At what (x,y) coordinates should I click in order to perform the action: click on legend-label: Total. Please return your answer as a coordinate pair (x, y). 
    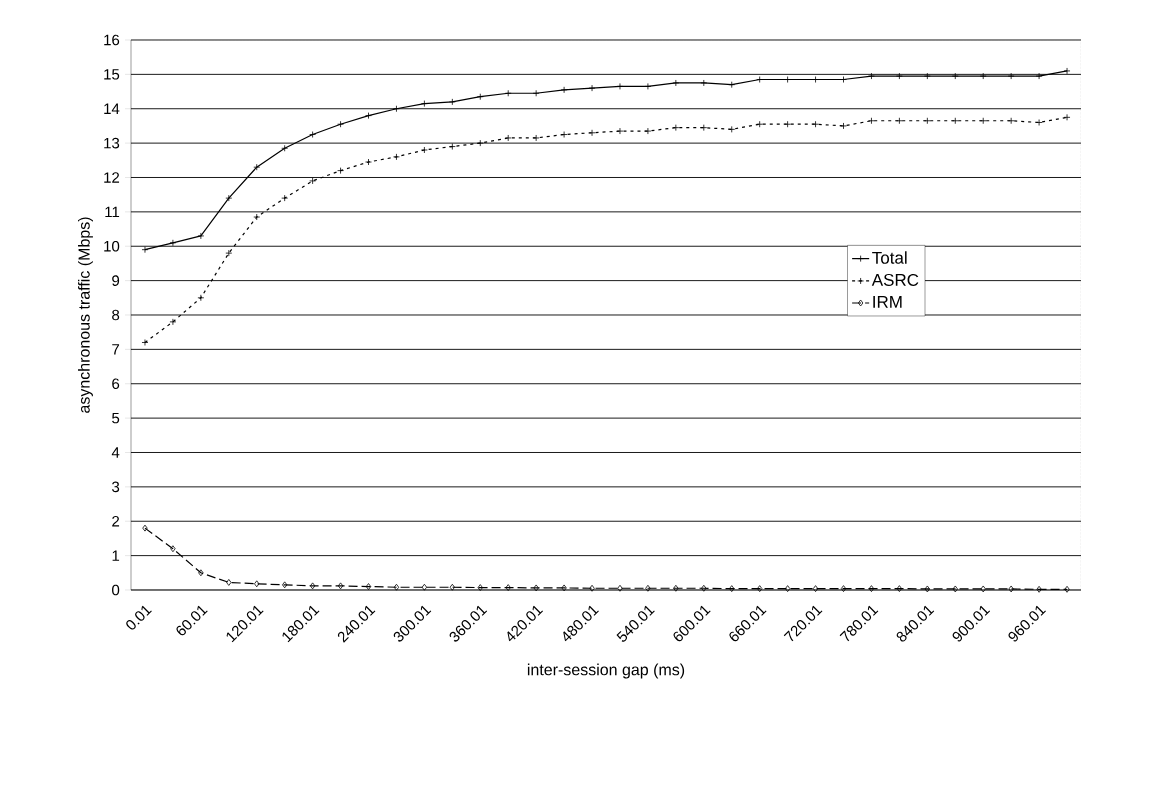
    Looking at the image, I should click on (889, 257).